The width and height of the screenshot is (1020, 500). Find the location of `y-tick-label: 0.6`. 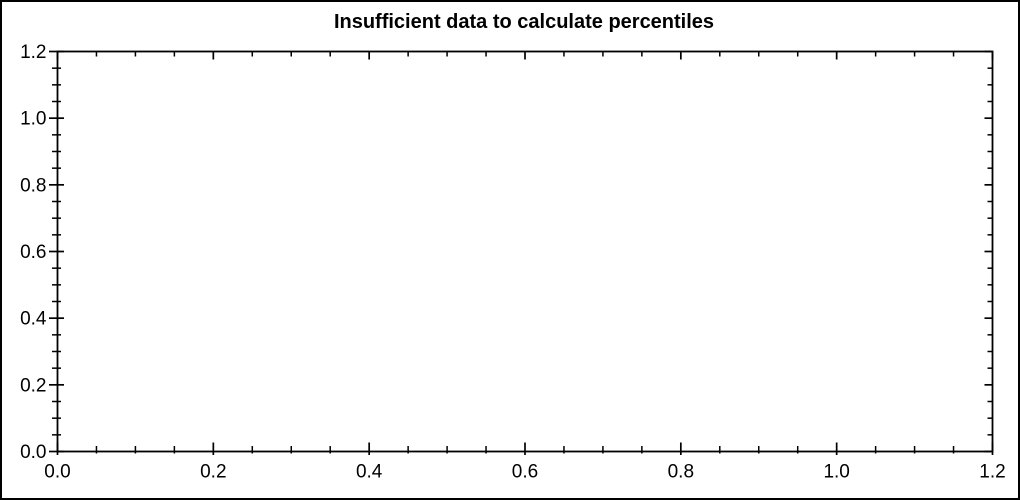

y-tick-label: 0.6 is located at coordinates (33, 252).